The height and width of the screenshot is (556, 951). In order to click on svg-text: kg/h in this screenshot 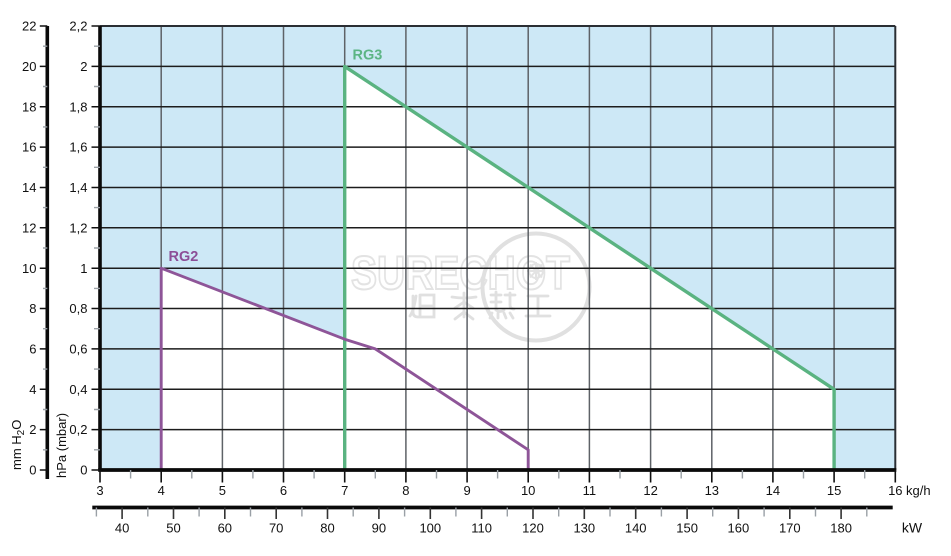, I will do `click(918, 490)`.